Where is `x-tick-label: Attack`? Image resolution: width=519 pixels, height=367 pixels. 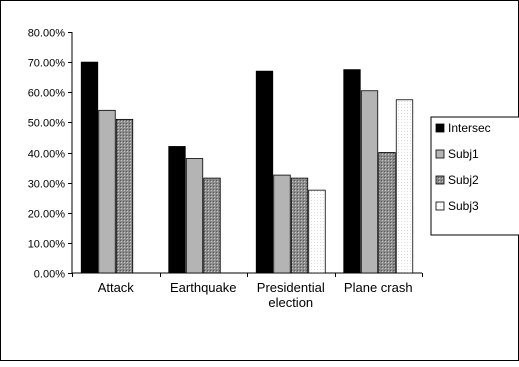 x-tick-label: Attack is located at coordinates (116, 287).